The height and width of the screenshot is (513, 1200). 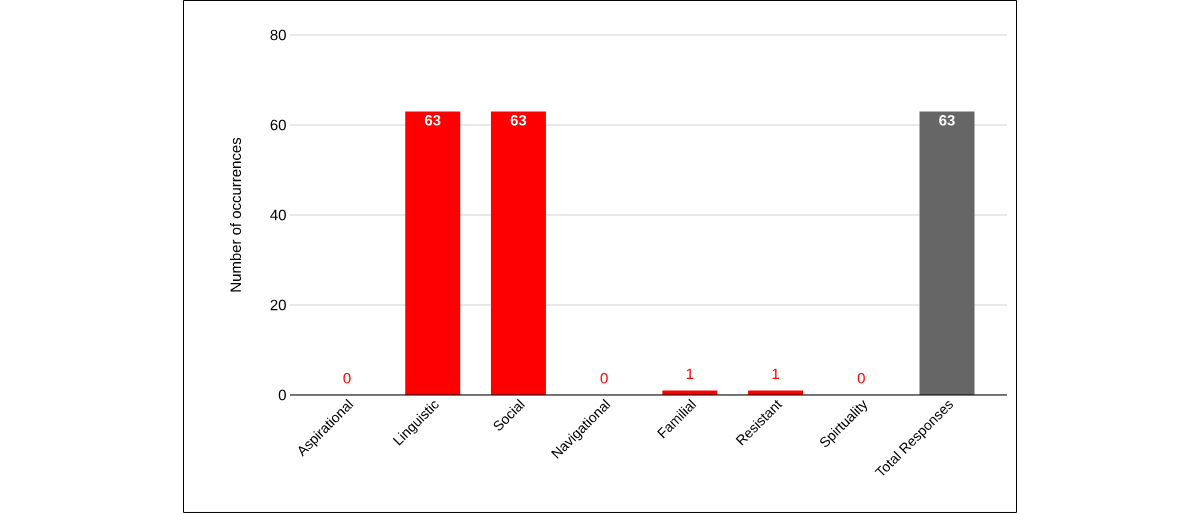 What do you see at coordinates (278, 125) in the screenshot?
I see `y-tick-label: 60` at bounding box center [278, 125].